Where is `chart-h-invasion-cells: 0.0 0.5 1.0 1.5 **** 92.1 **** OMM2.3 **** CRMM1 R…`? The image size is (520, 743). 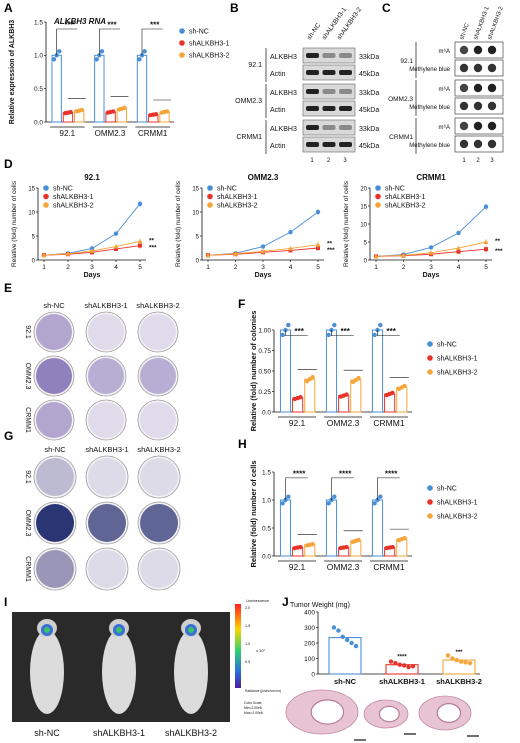
chart-h-invasion-cells: 0.0 0.5 1.0 1.5 **** 92.1 **** OMM2.3 **** CRMM1 R… is located at coordinates (363, 516).